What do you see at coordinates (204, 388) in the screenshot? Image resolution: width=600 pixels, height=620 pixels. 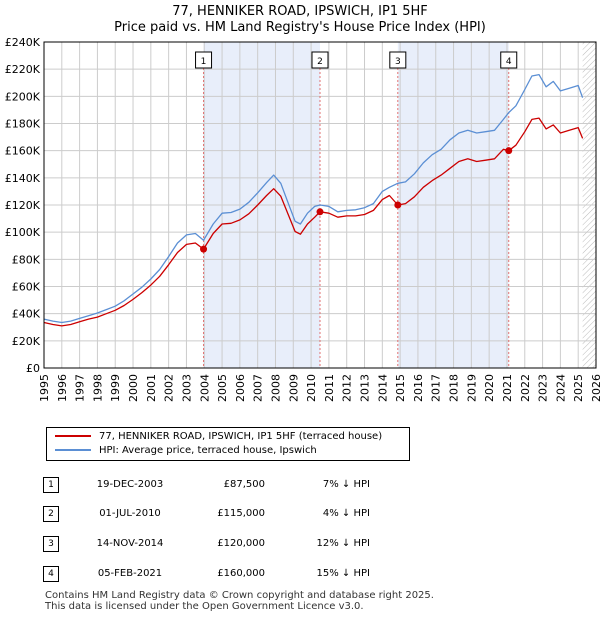 I see `x-tick-label: 2004` at bounding box center [204, 388].